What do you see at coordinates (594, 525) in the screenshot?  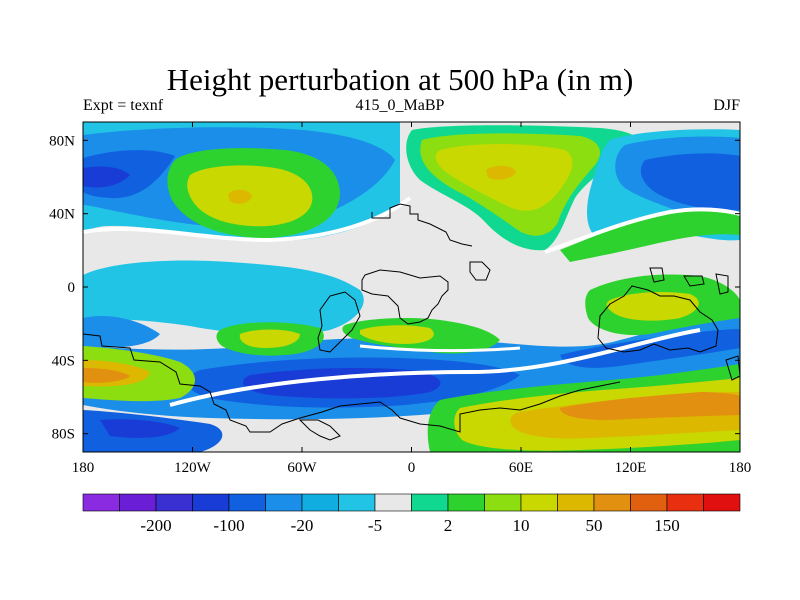 I see `colorbar-label: 50` at bounding box center [594, 525].